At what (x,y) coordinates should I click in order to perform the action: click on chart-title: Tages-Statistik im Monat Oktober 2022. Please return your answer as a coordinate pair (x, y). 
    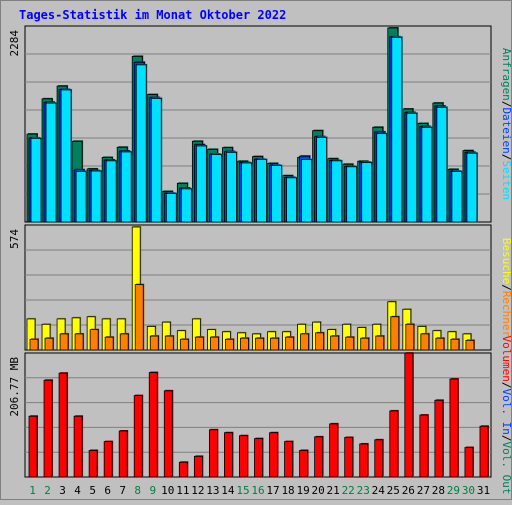
    Looking at the image, I should click on (152, 15).